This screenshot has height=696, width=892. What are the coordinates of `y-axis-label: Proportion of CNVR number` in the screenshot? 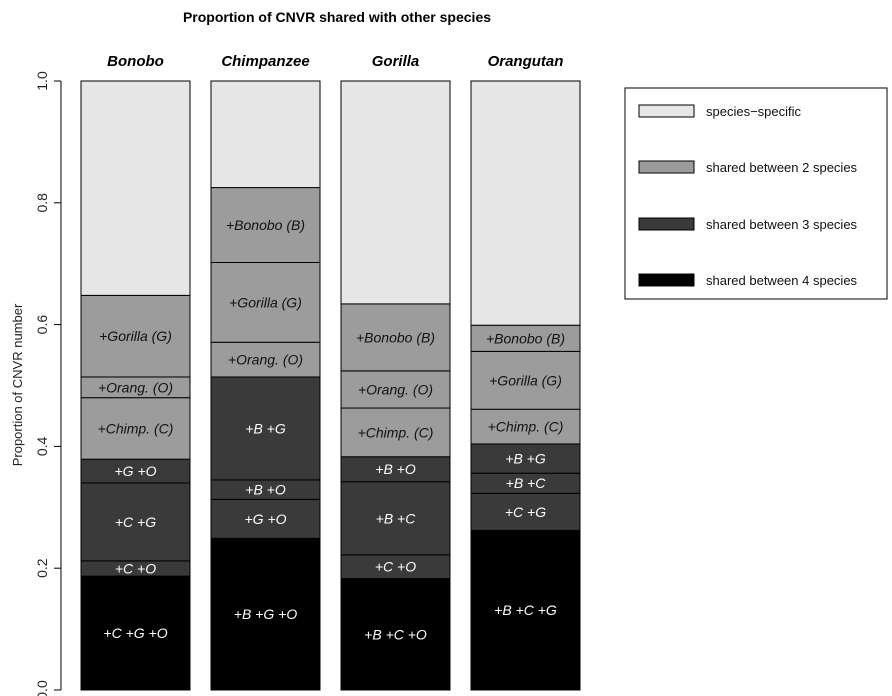 It's located at (17, 384).